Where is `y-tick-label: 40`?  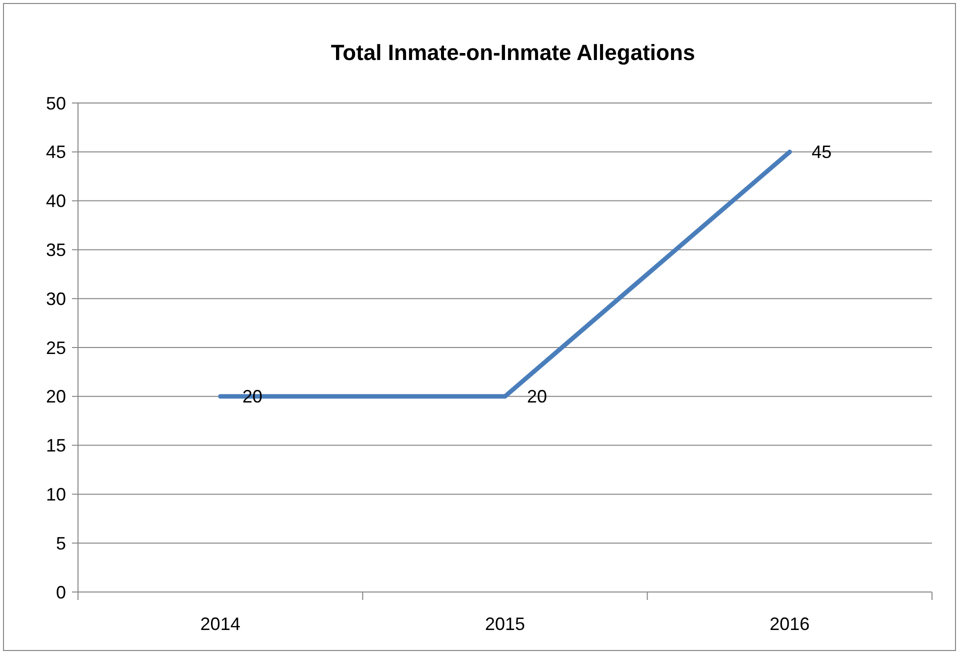 y-tick-label: 40 is located at coordinates (56, 201).